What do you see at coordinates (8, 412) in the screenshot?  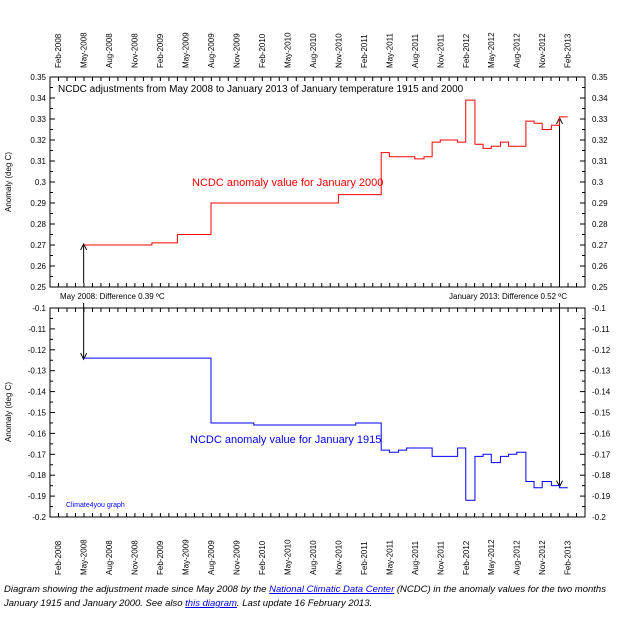 I see `y-axis-label-bottom: Anomaly (deg C)` at bounding box center [8, 412].